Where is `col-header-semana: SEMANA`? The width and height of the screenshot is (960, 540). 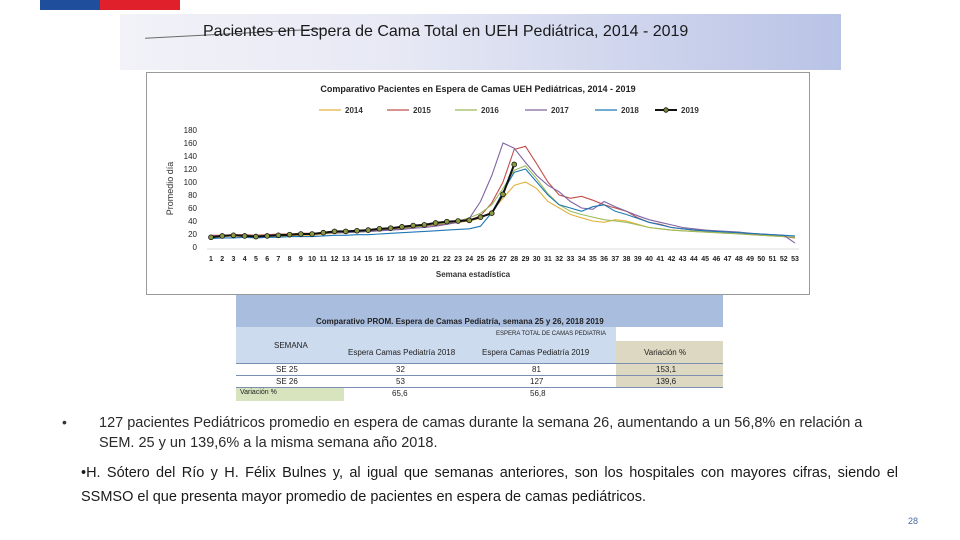 col-header-semana: SEMANA is located at coordinates (291, 345).